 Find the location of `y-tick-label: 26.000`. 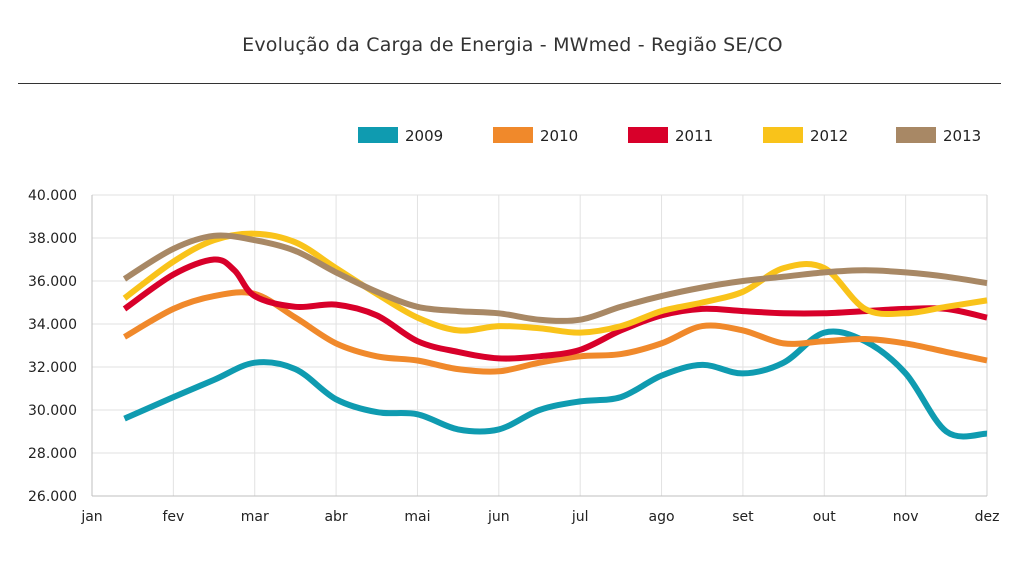

y-tick-label: 26.000 is located at coordinates (52, 497).